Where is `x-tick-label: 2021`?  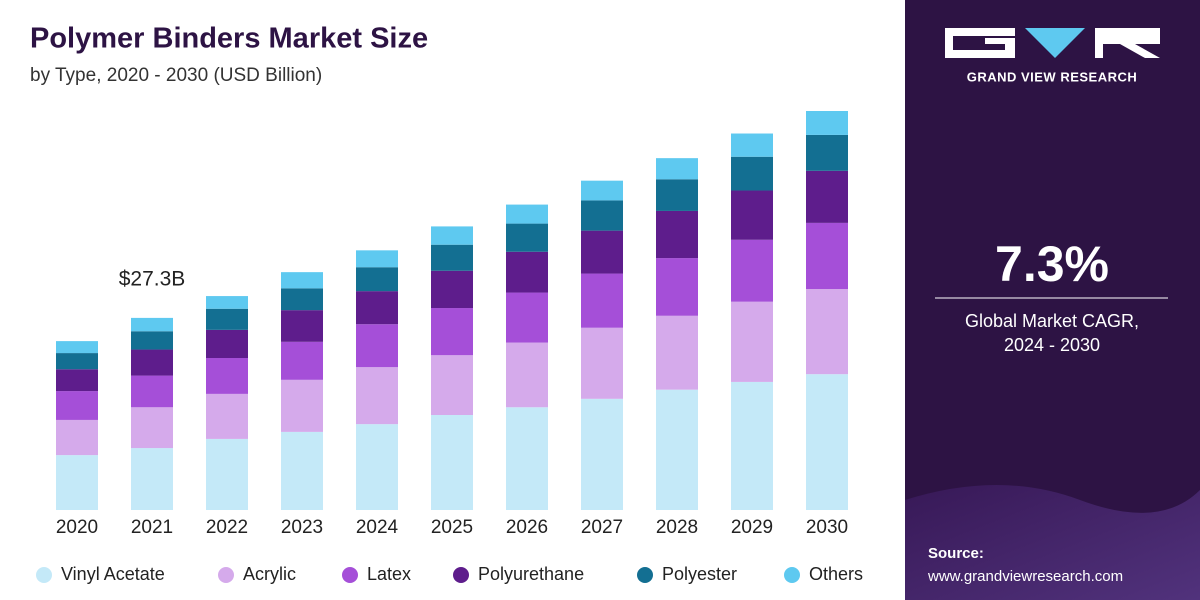
x-tick-label: 2021 is located at coordinates (152, 527).